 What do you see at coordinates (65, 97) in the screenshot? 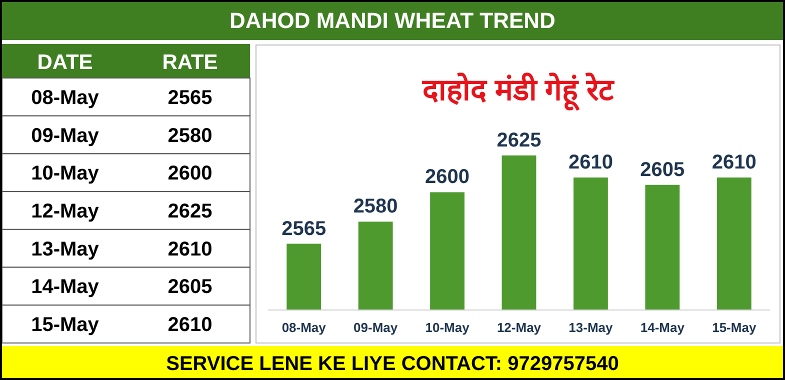
I see `category-label: 08-May` at bounding box center [65, 97].